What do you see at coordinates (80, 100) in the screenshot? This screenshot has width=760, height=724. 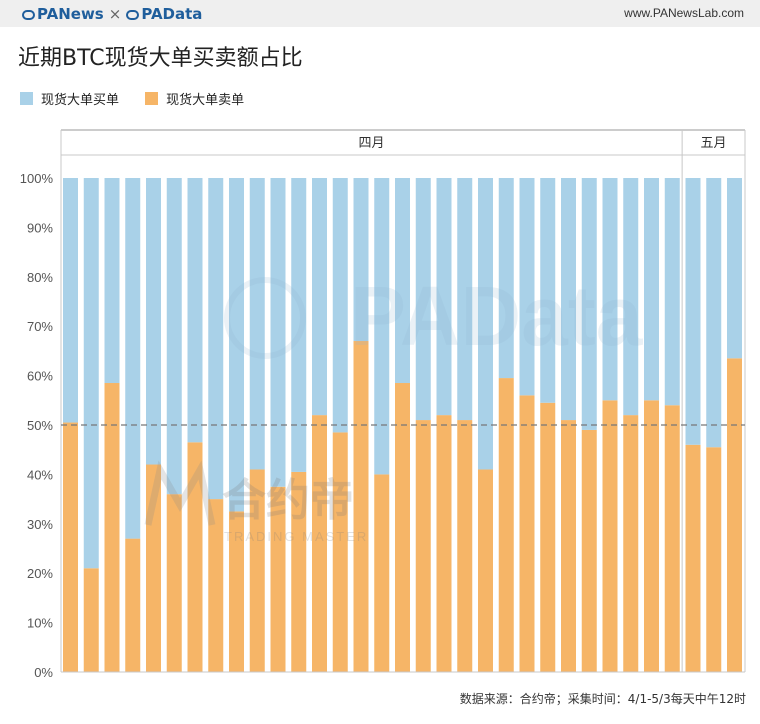 I see `legend-label-buy: 现货大单买单` at bounding box center [80, 100].